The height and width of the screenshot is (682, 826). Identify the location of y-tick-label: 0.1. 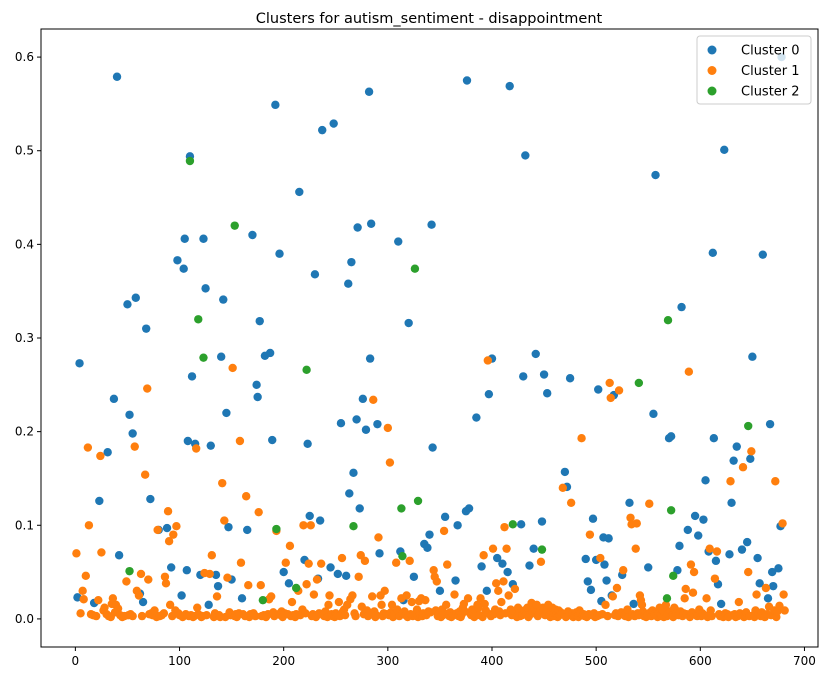
(24, 525).